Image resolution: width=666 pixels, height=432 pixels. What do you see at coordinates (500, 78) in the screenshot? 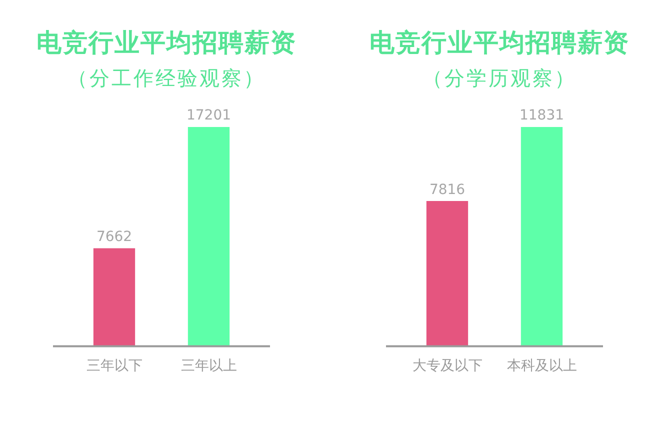
I see `chart-subtitle: （分学历观察）` at bounding box center [500, 78].